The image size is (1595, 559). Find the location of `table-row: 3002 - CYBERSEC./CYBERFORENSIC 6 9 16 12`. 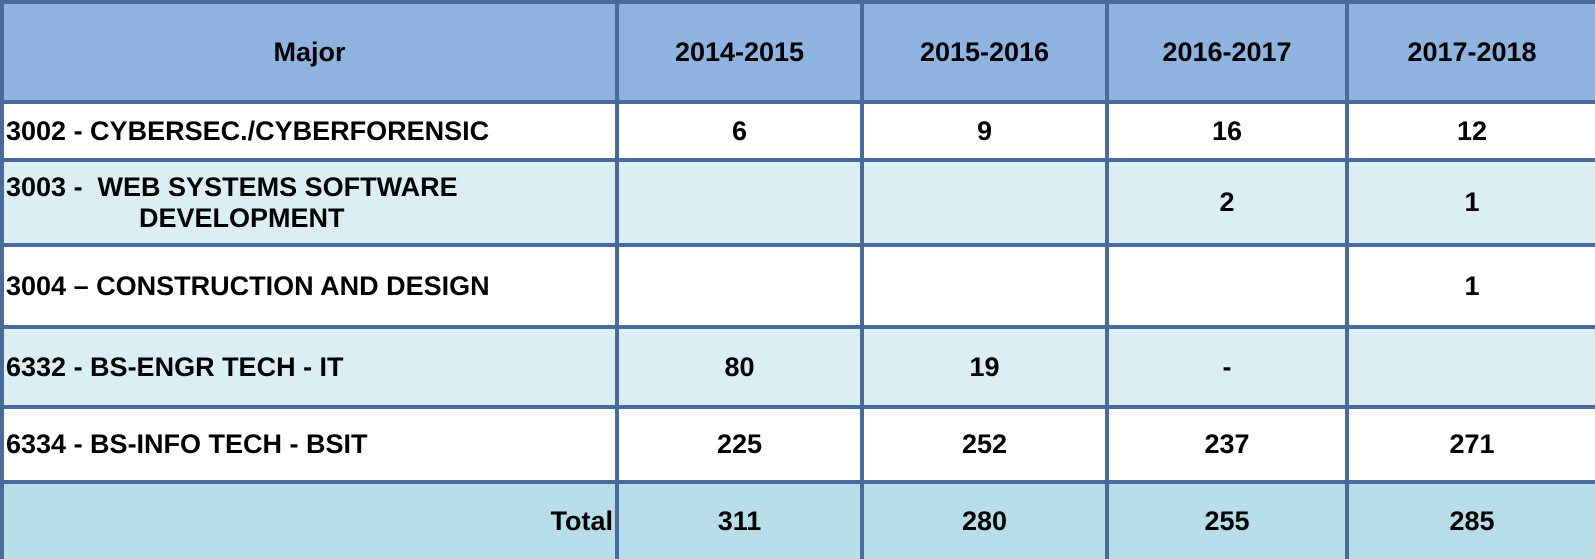

table-row: 3002 - CYBERSEC./CYBERFORENSIC 6 9 16 12 is located at coordinates (797, 131).